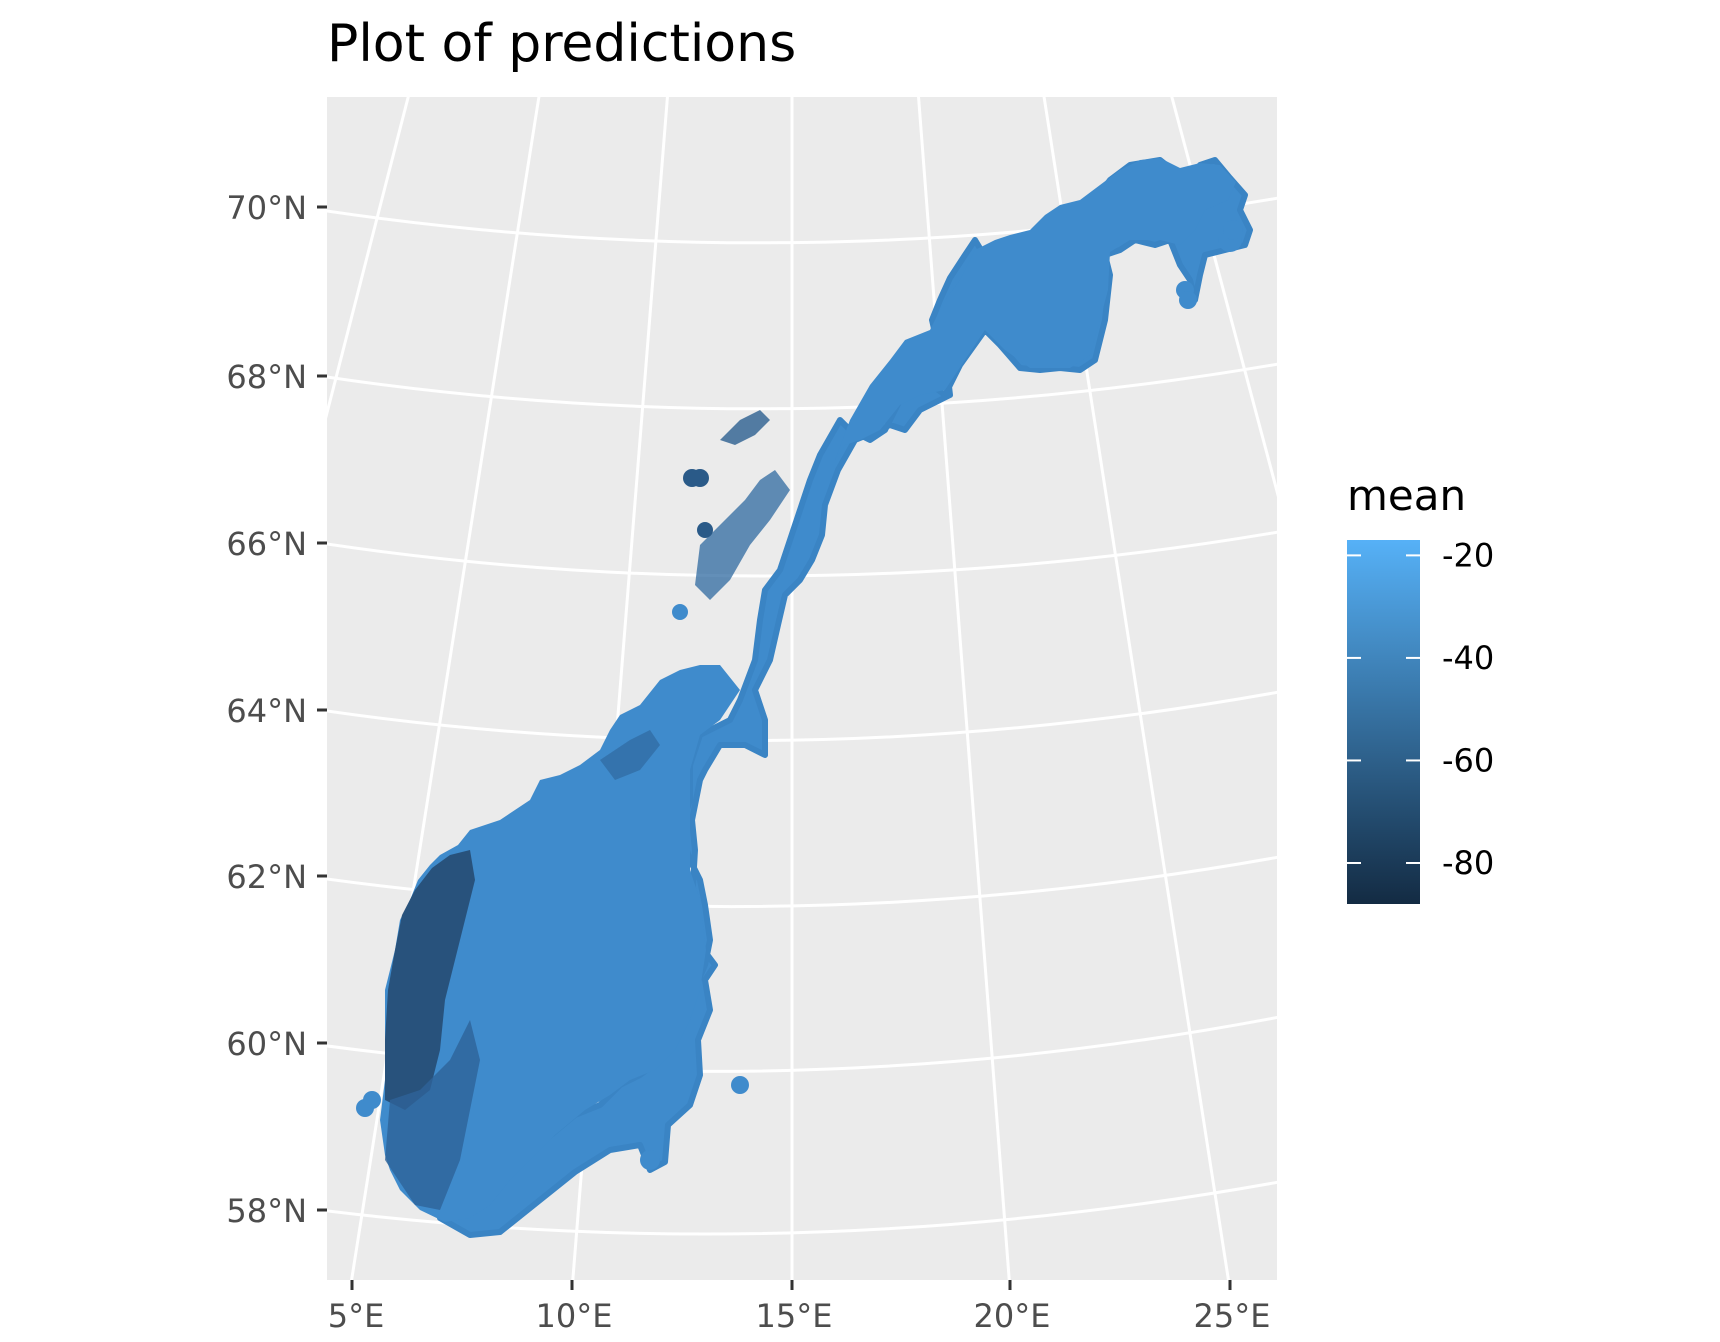  Describe the element at coordinates (1468, 760) in the screenshot. I see `legend-label: -60` at that location.